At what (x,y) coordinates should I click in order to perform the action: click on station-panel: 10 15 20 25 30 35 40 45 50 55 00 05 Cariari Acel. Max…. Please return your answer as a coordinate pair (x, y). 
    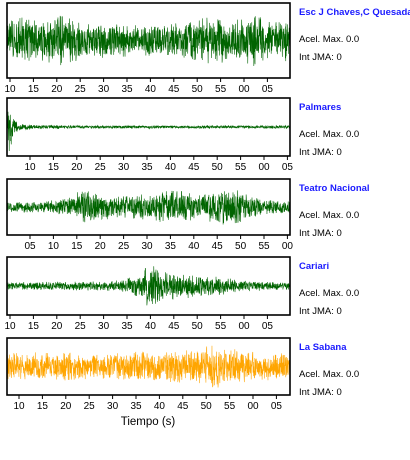
    Looking at the image, I should click on (181, 294).